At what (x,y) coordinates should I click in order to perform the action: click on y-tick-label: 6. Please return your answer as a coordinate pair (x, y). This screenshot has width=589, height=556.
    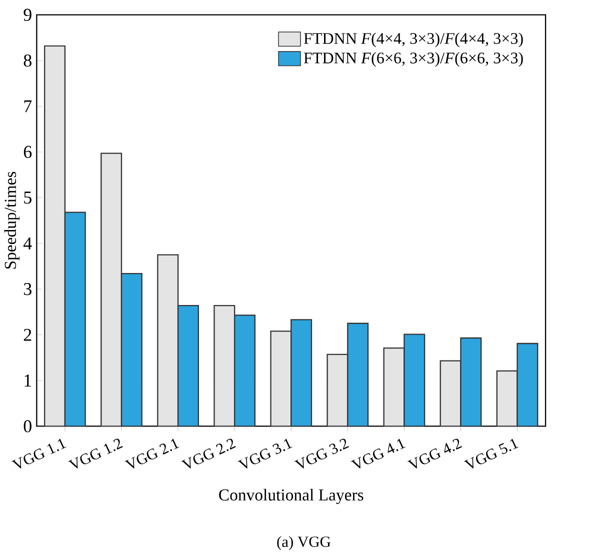
    Looking at the image, I should click on (28, 152).